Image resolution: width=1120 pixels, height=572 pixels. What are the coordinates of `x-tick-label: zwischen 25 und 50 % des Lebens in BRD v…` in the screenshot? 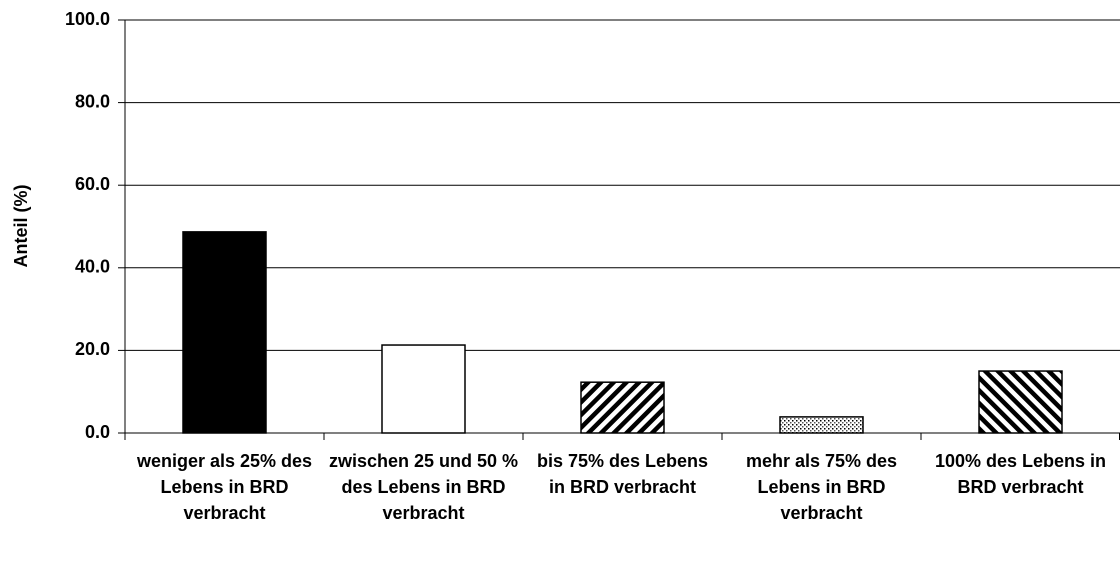 It's located at (423, 487).